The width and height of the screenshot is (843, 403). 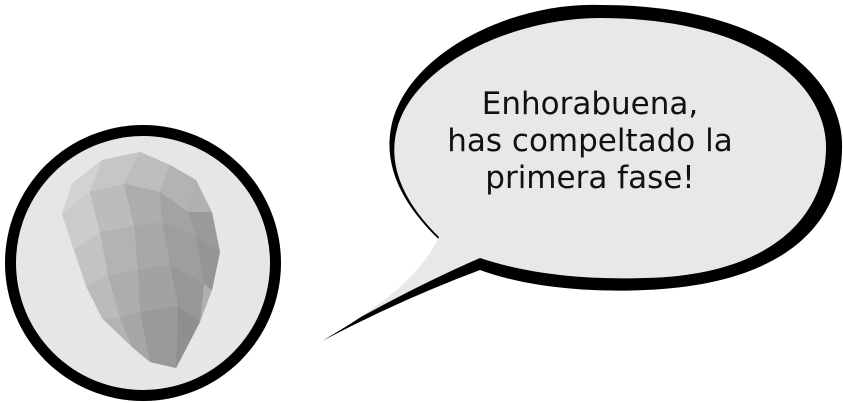 I want to click on dialog-line: primera fase!, so click(x=590, y=178).